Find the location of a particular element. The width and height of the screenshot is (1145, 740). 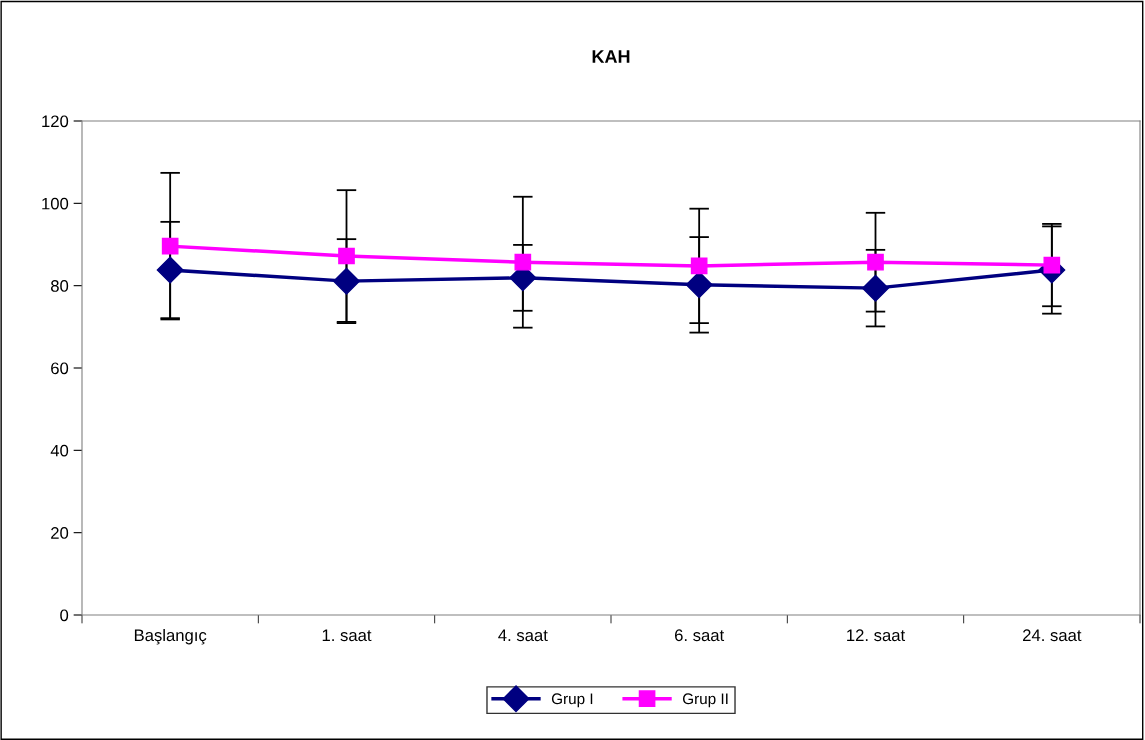

x-tick-label: 24. saat is located at coordinates (1052, 635).